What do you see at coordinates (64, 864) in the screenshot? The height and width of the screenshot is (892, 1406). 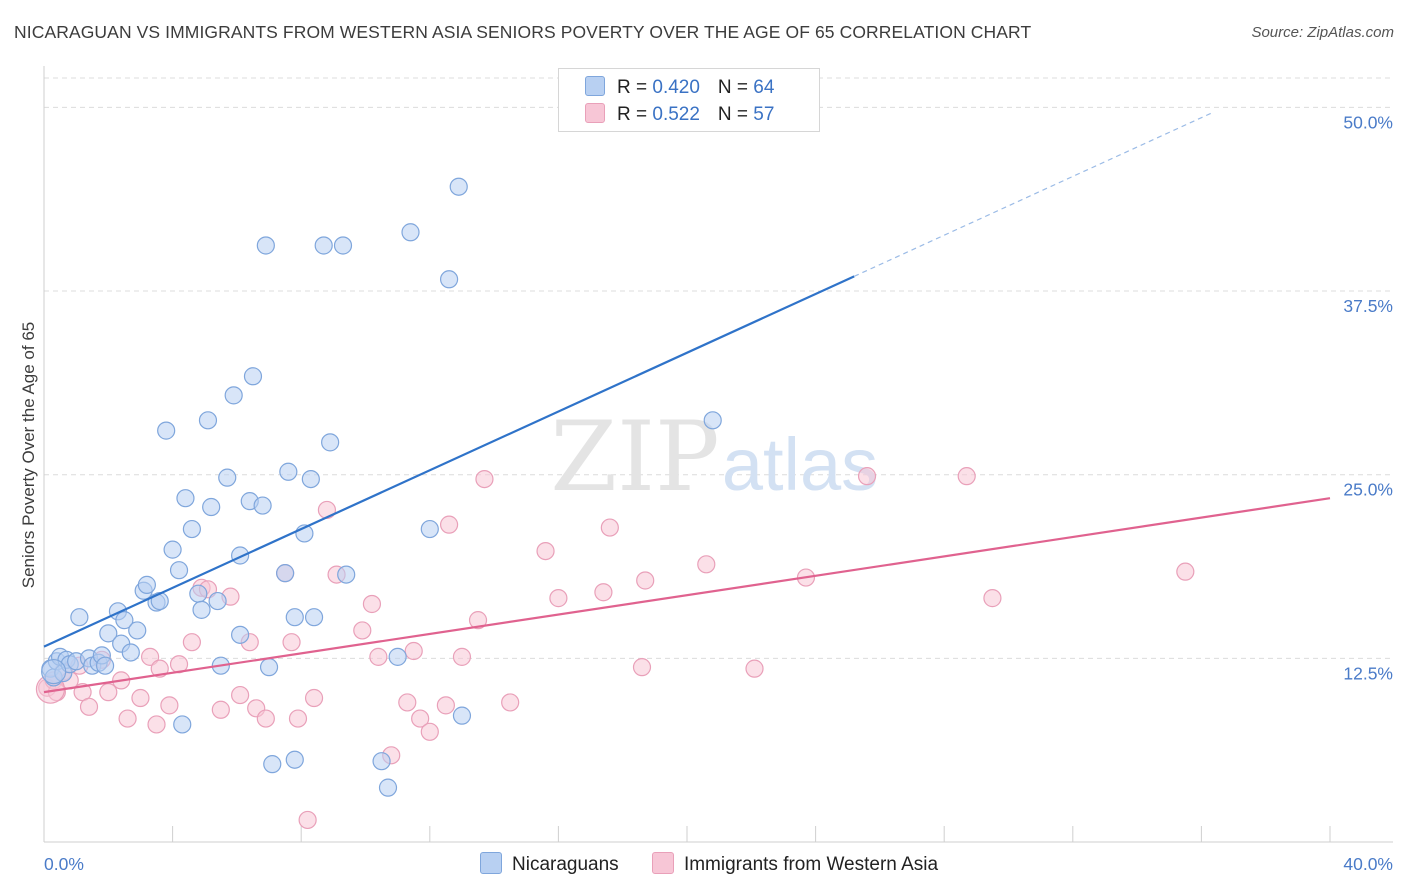 I see `x-tick-label-min: 0.0%` at bounding box center [64, 864].